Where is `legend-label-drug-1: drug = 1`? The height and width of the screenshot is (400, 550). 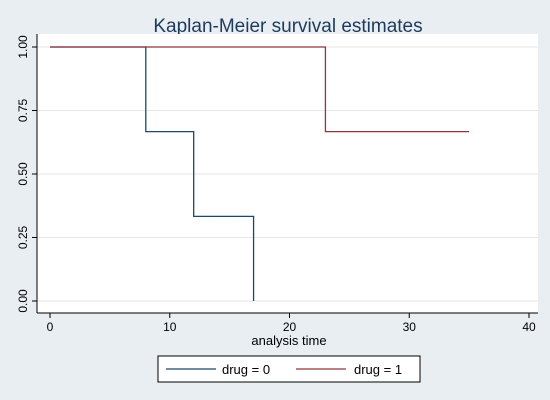 legend-label-drug-1: drug = 1 is located at coordinates (378, 369).